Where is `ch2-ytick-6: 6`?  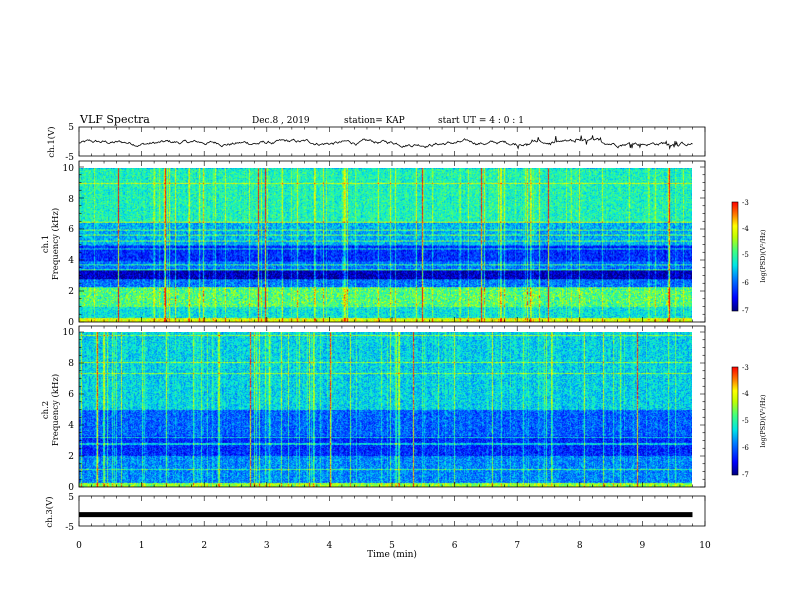 ch2-ytick-6: 6 is located at coordinates (71, 395).